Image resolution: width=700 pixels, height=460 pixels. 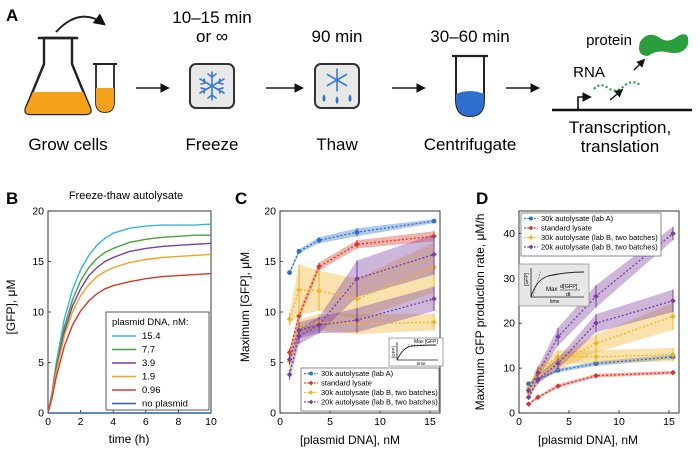 I want to click on panel-c-xlabel: [plasmid DNA], nM, so click(x=350, y=440).